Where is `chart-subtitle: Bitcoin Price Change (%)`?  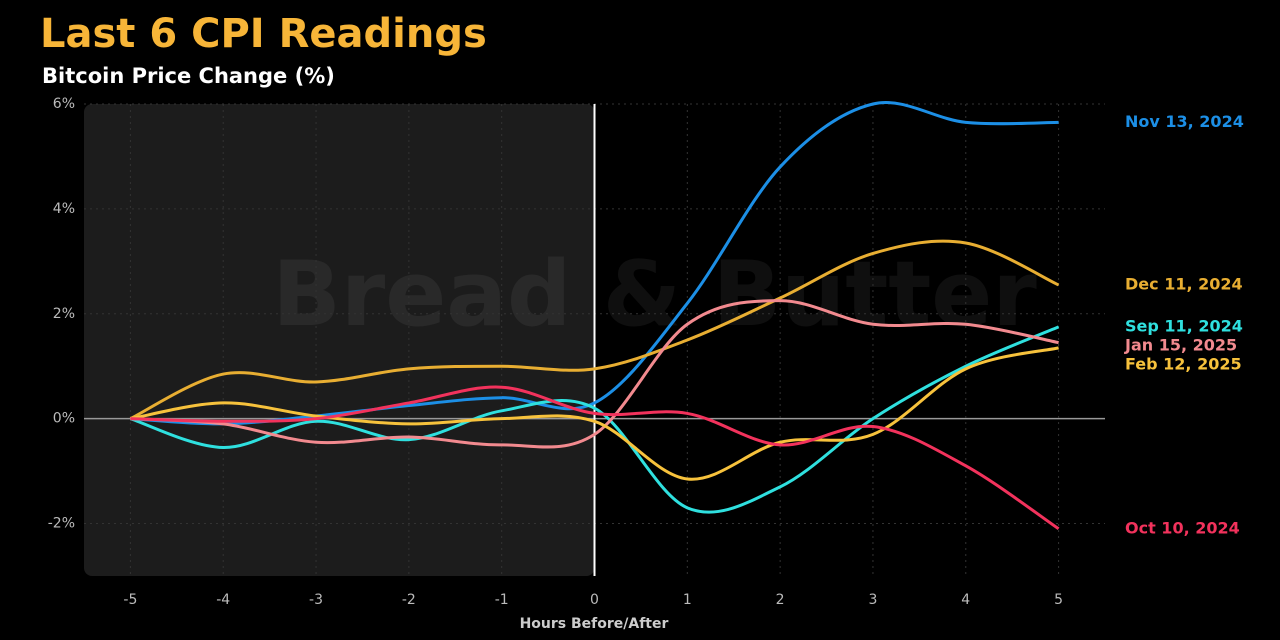 chart-subtitle: Bitcoin Price Change (%) is located at coordinates (188, 76).